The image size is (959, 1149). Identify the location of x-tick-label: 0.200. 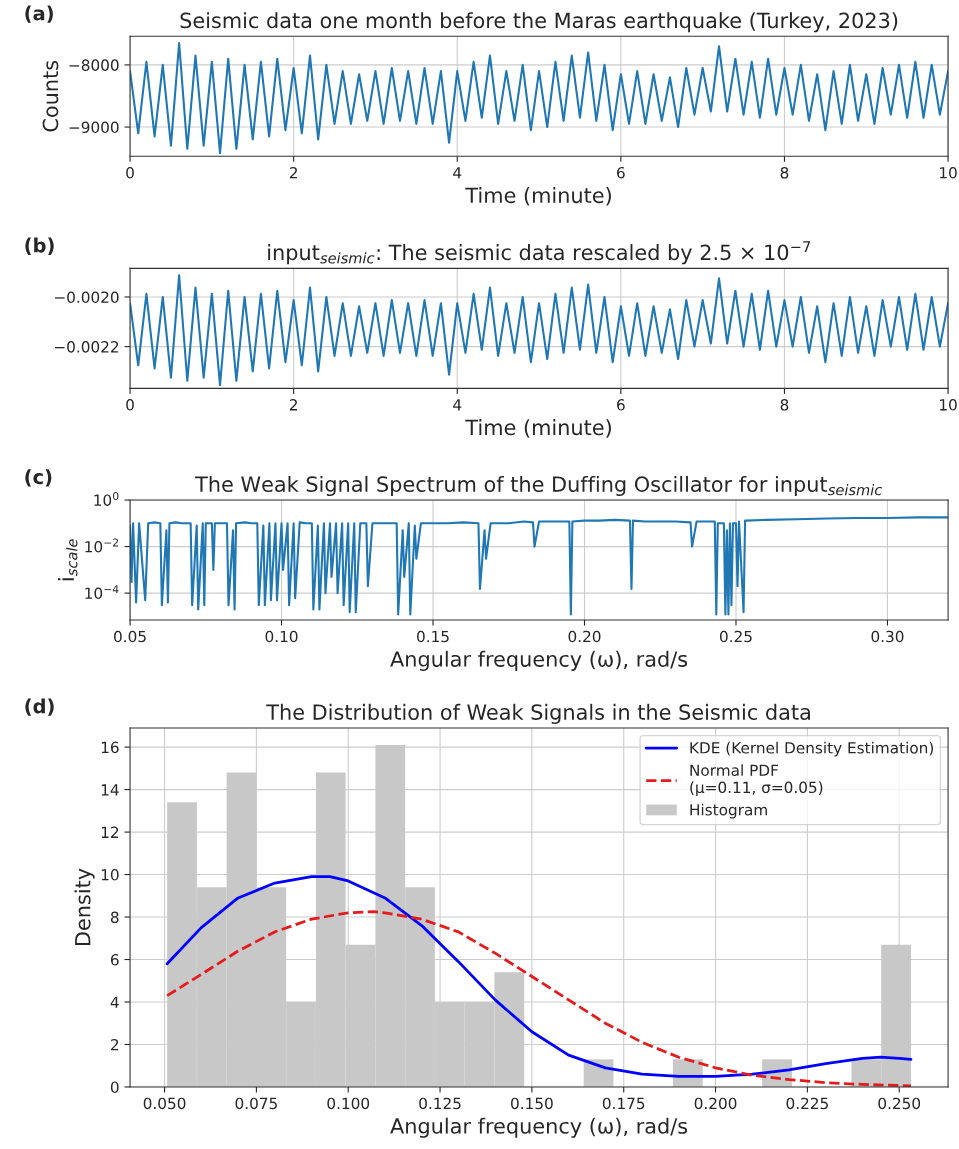
(715, 1103).